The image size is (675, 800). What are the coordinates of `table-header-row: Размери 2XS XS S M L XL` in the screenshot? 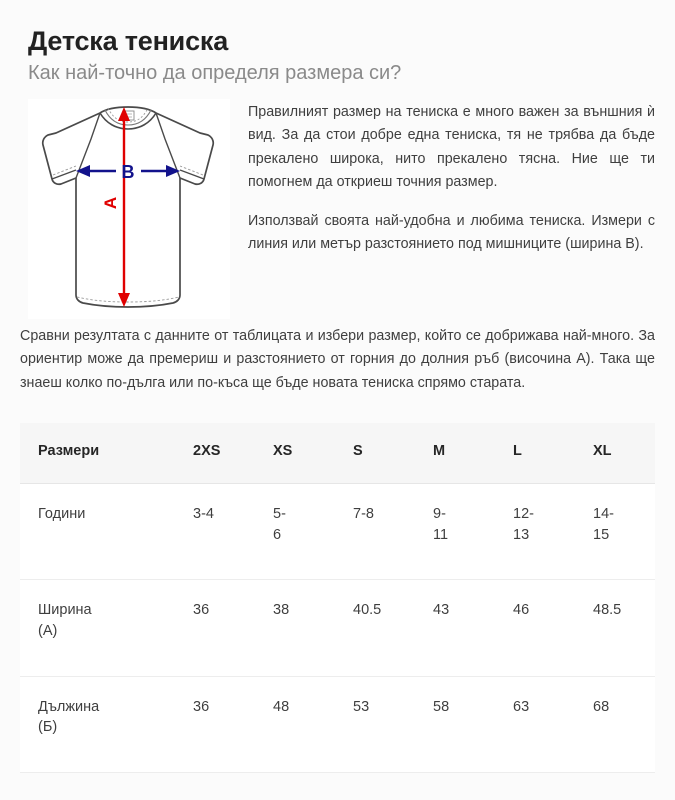 It's located at (337, 453).